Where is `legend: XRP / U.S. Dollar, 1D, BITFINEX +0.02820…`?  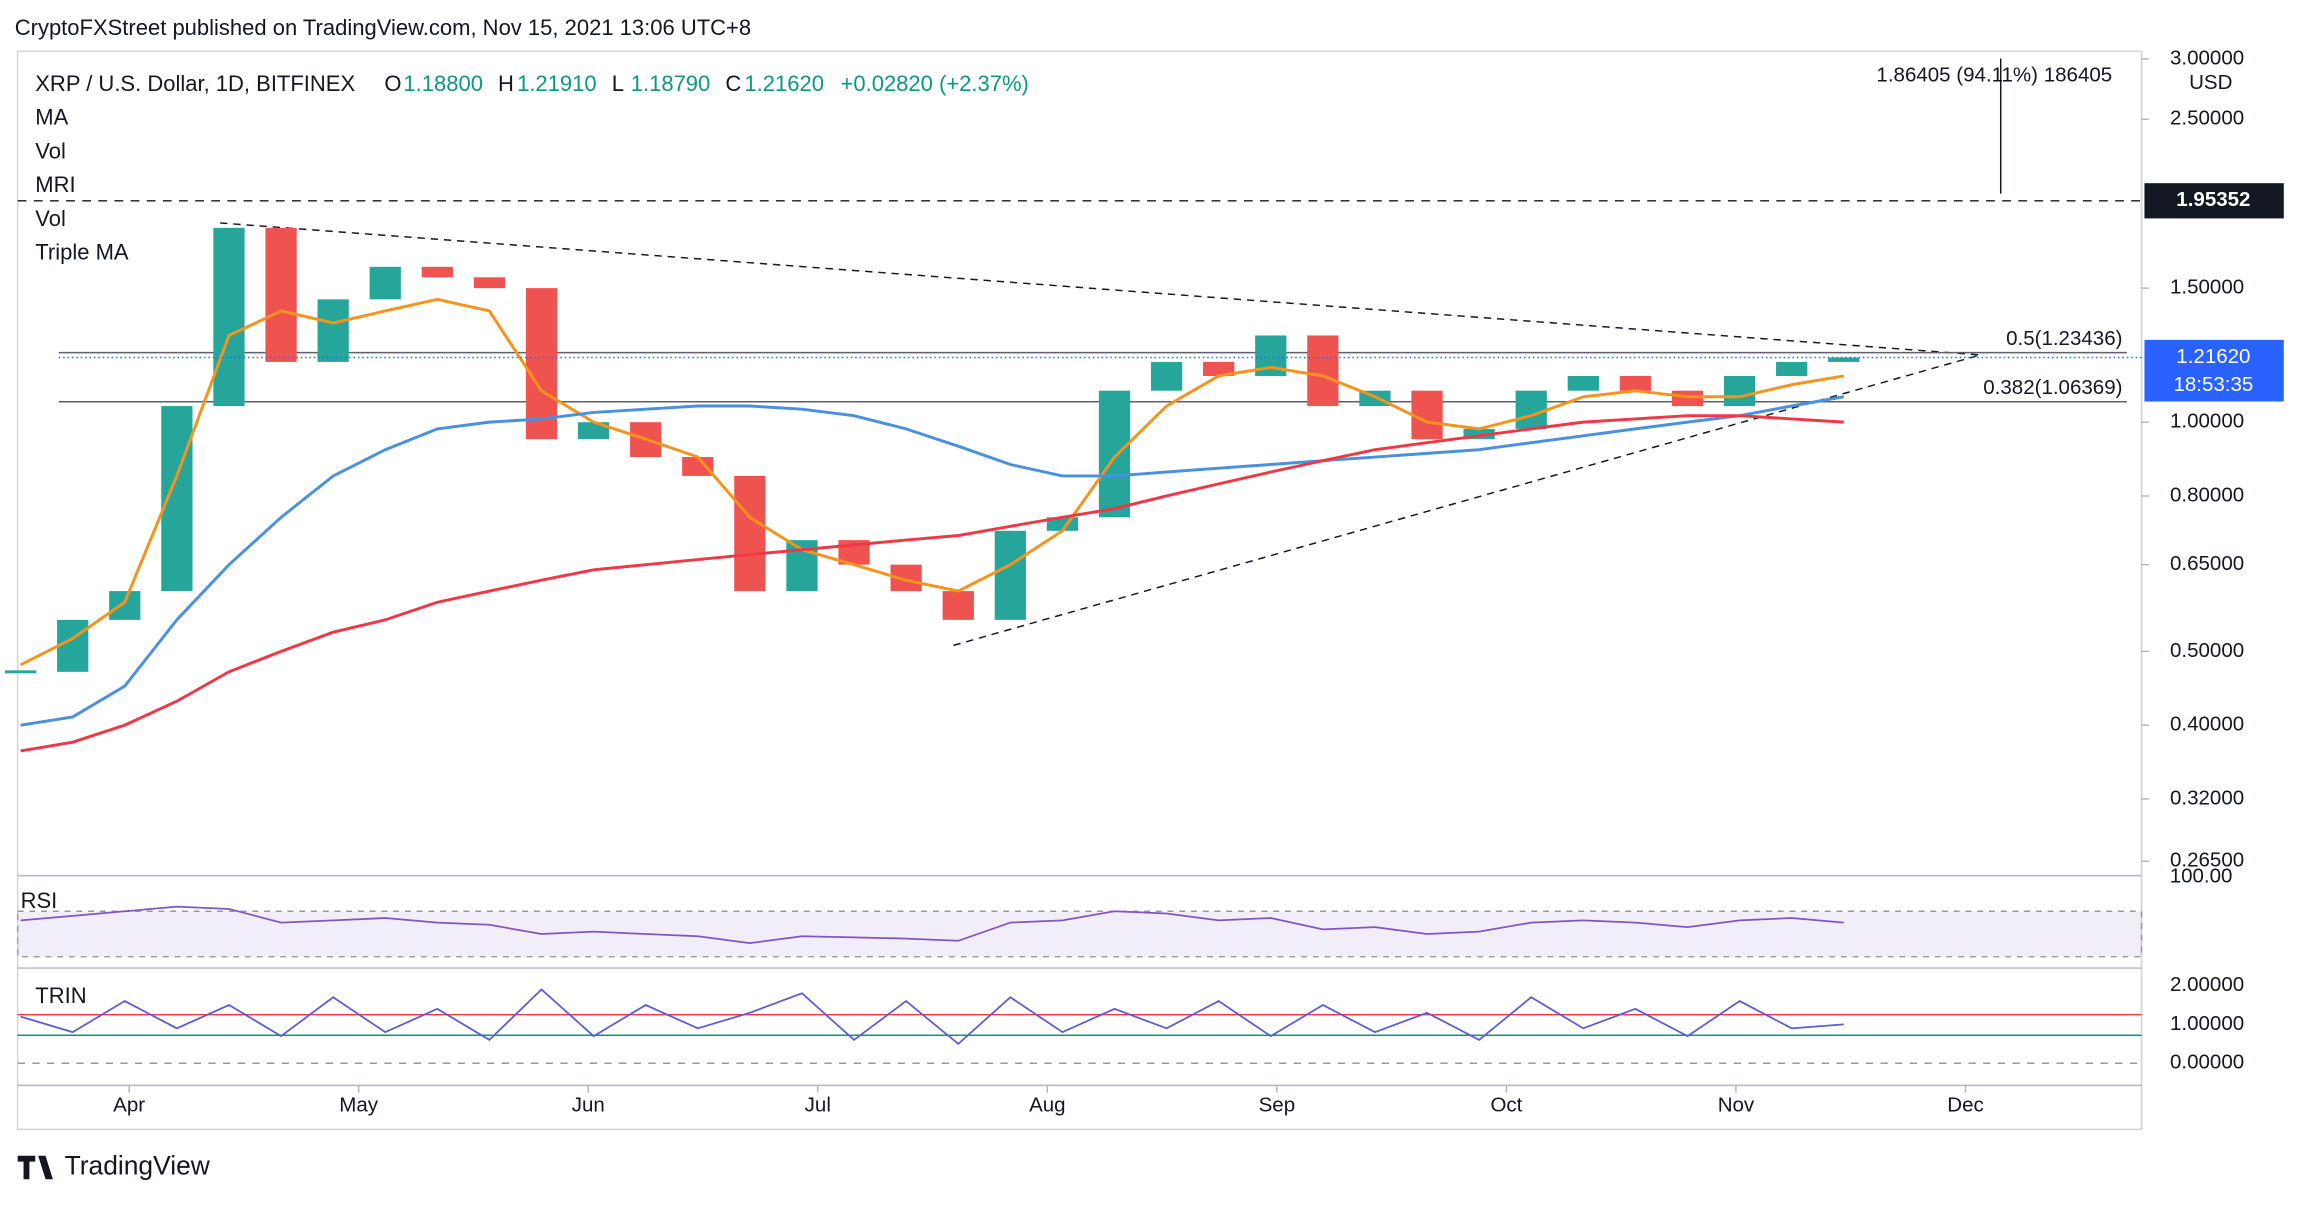
legend: XRP / U.S. Dollar, 1D, BITFINEX +0.02820… is located at coordinates (532, 83).